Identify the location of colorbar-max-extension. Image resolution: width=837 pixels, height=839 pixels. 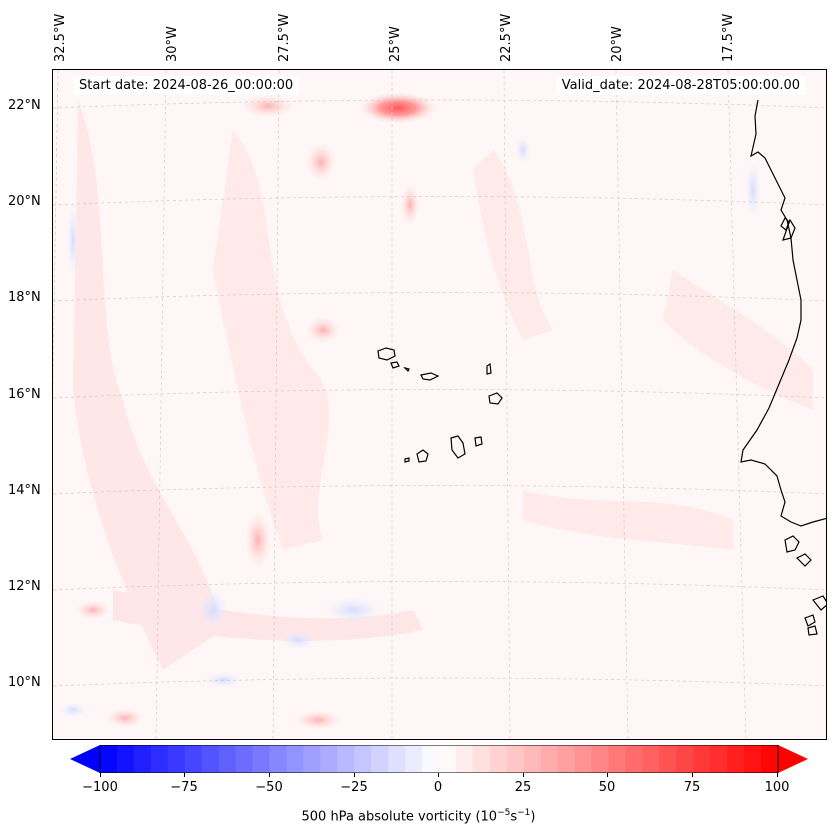
(793, 759).